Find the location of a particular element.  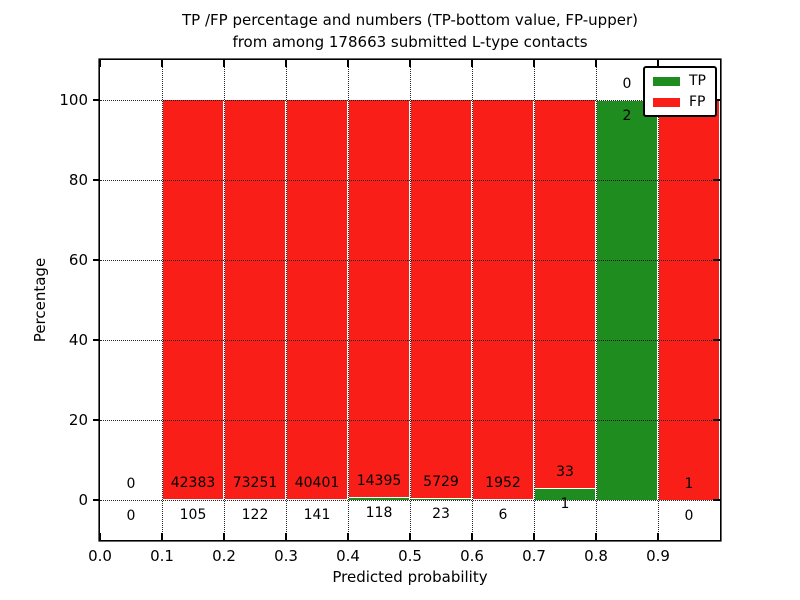

fp-count-label: 1952 is located at coordinates (503, 482).